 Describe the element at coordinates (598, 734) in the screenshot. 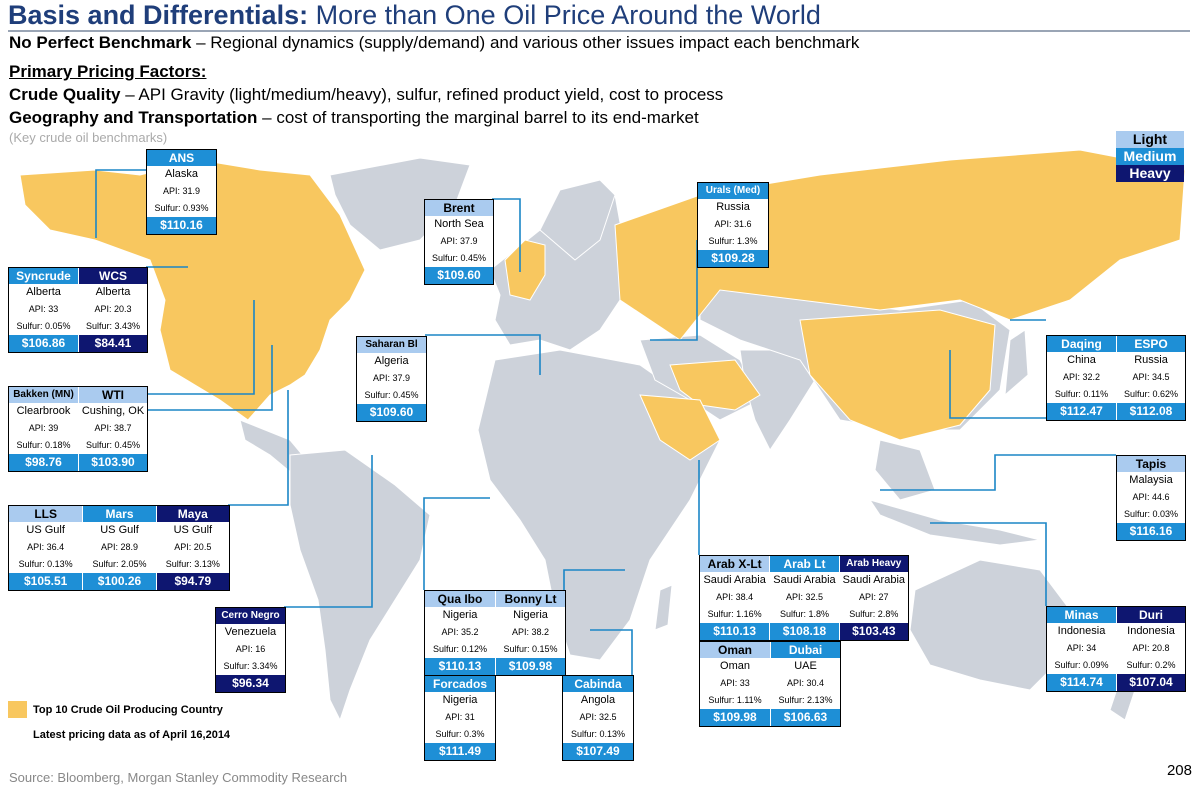

I see `benchmark-sulfur: Sulfur: 0.13%` at that location.